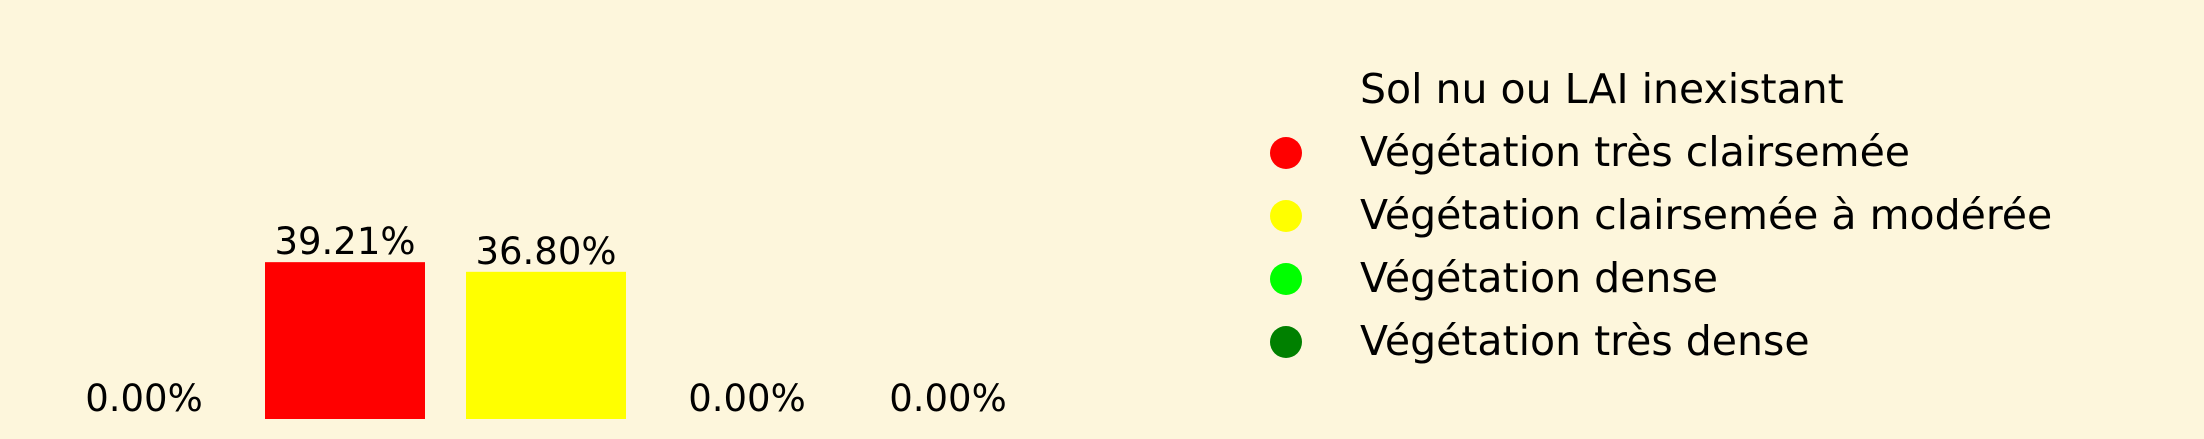 The width and height of the screenshot is (2204, 439). I want to click on legend-label-tres-dense: Végétation très dense, so click(1585, 341).